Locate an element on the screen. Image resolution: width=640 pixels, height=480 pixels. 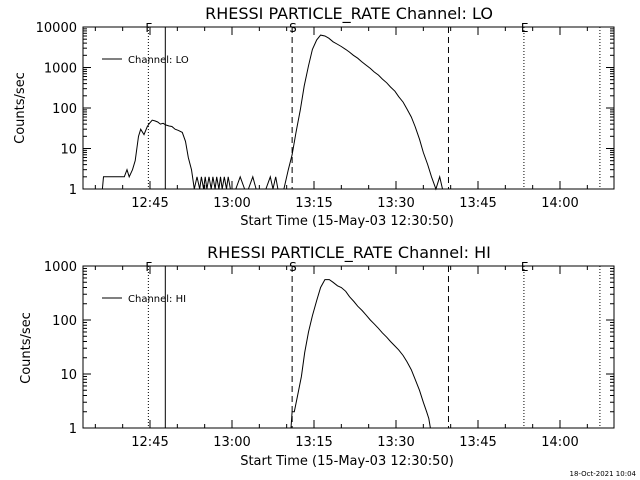
legend-label: Channel: LO is located at coordinates (158, 60).